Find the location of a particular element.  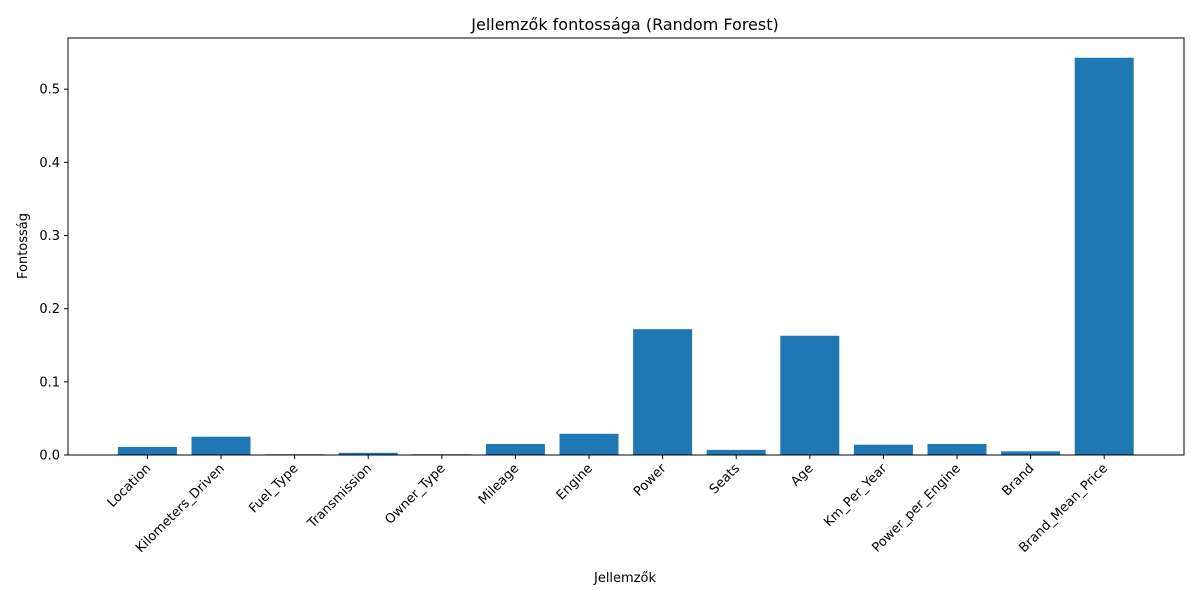

x-tick-label: Engine is located at coordinates (575, 482).